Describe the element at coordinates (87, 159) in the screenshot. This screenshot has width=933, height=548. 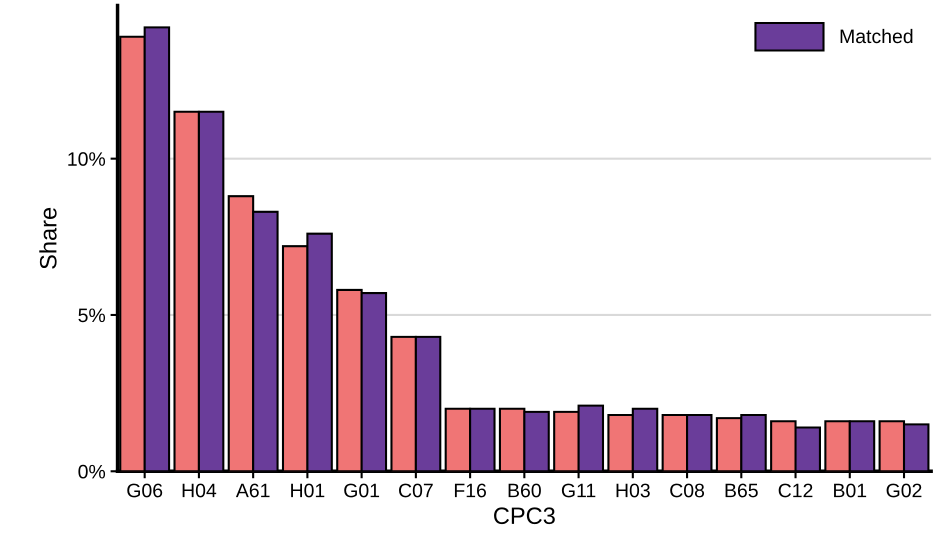
I see `y-tick-label: 10%` at that location.